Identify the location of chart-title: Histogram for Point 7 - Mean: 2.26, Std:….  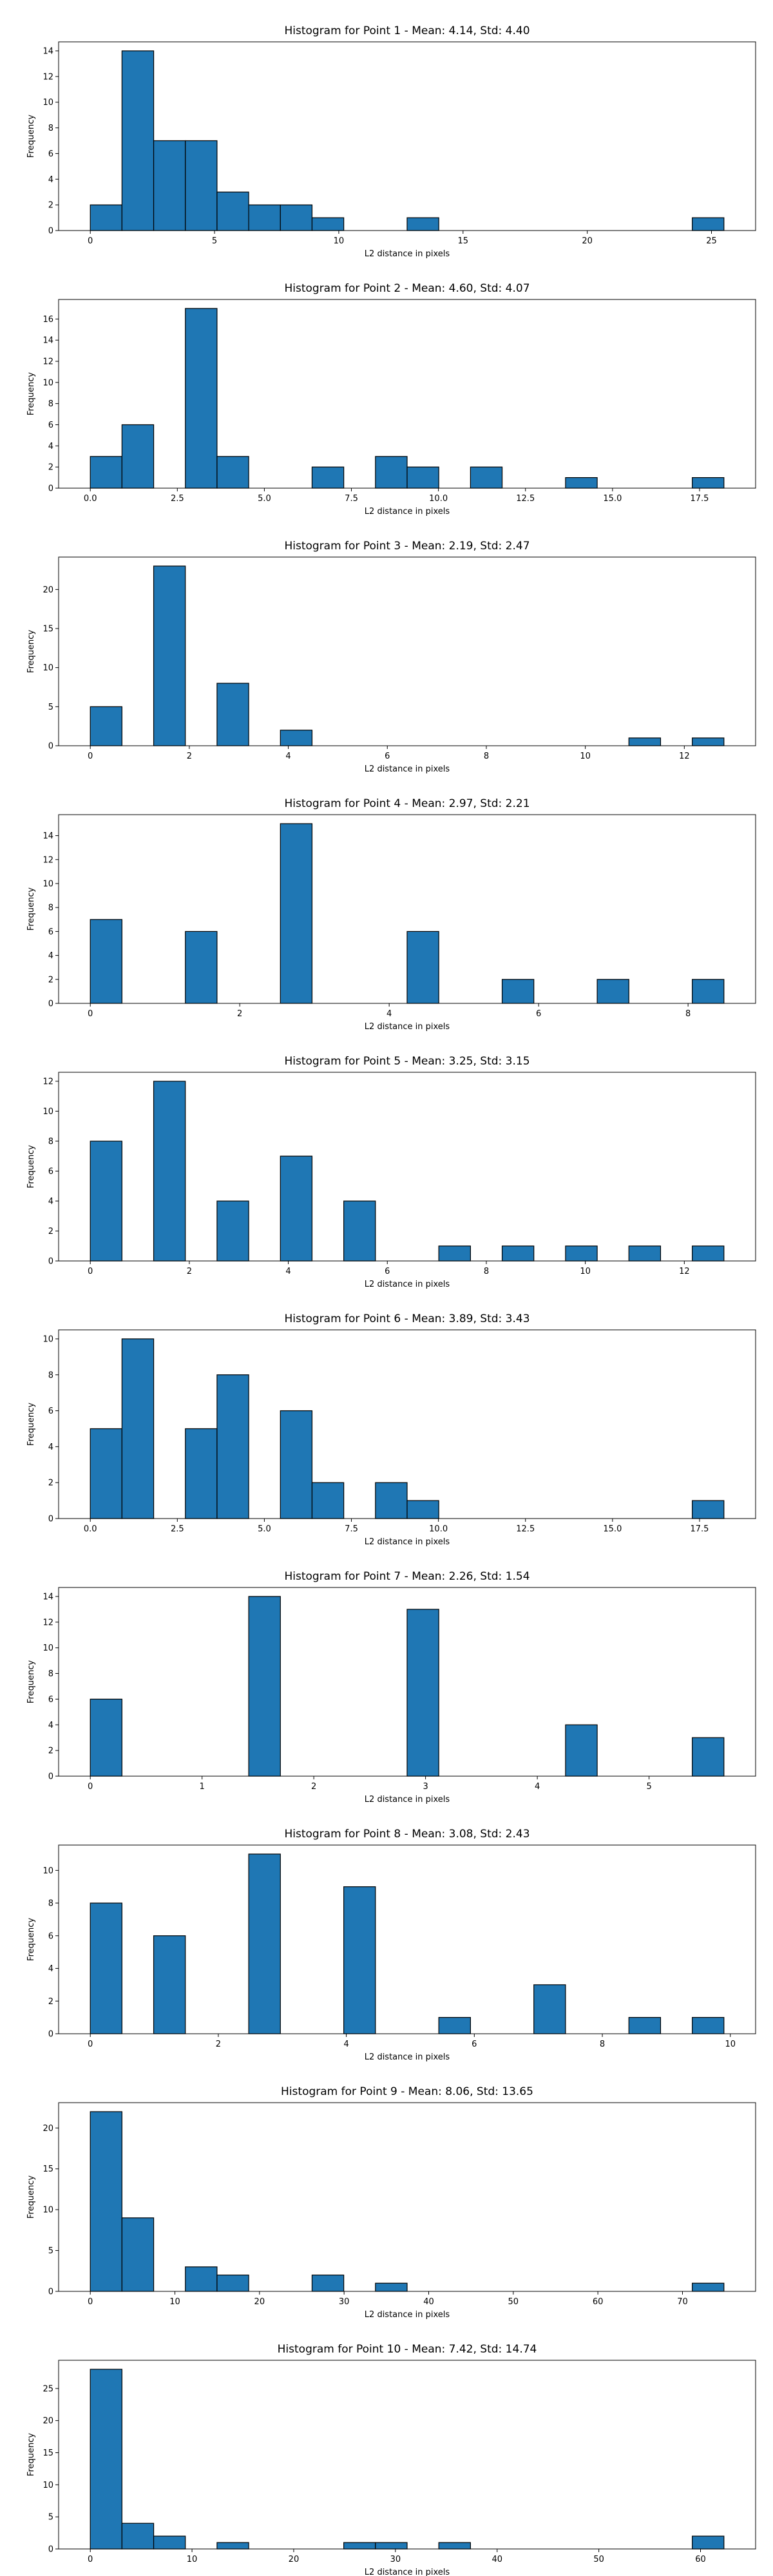
(407, 1576).